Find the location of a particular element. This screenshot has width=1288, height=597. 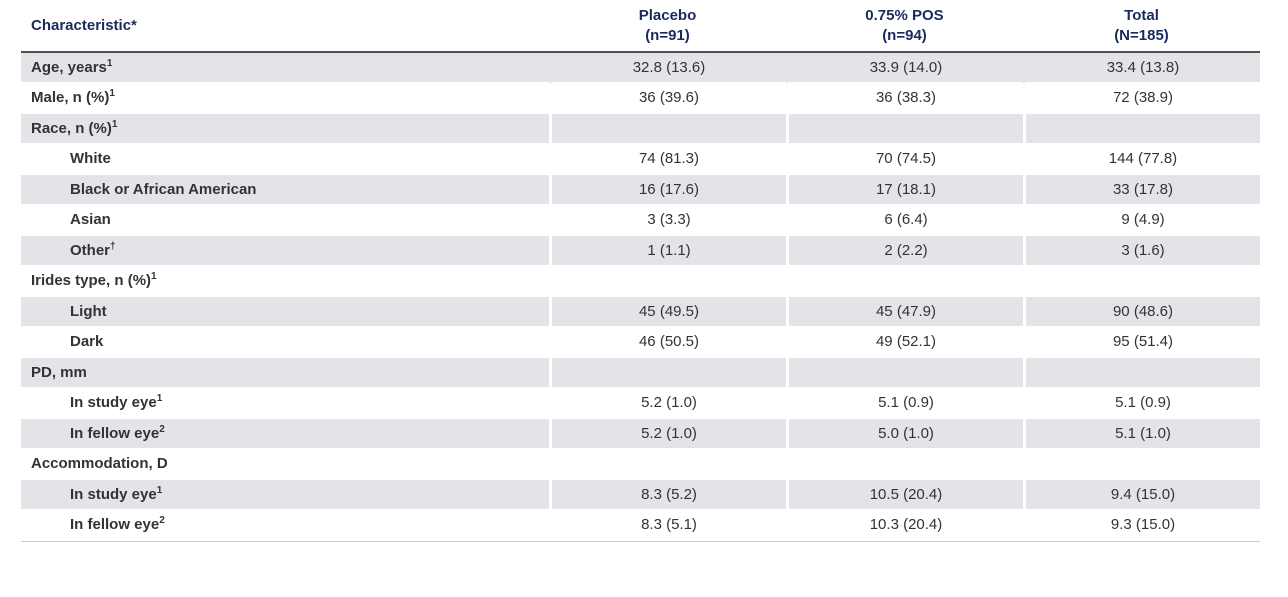

cell-value: 8.3 (5.2) is located at coordinates (667, 495).